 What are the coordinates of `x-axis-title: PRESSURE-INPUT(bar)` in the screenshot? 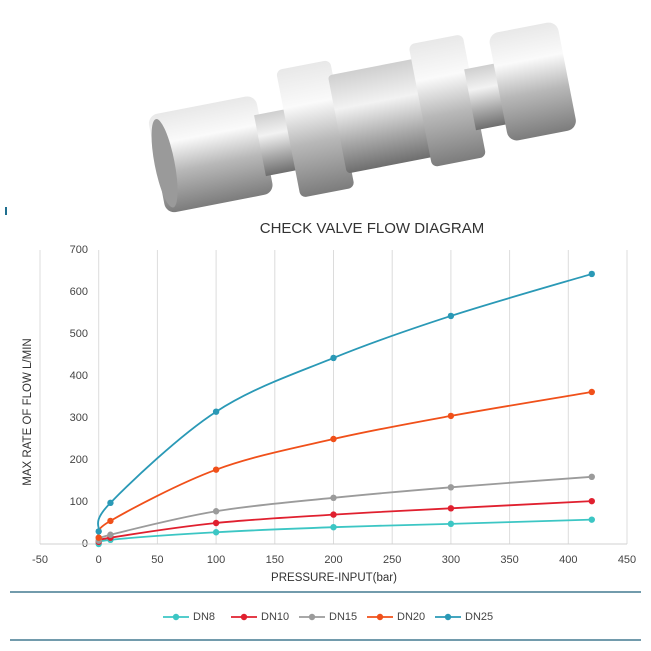 It's located at (334, 578).